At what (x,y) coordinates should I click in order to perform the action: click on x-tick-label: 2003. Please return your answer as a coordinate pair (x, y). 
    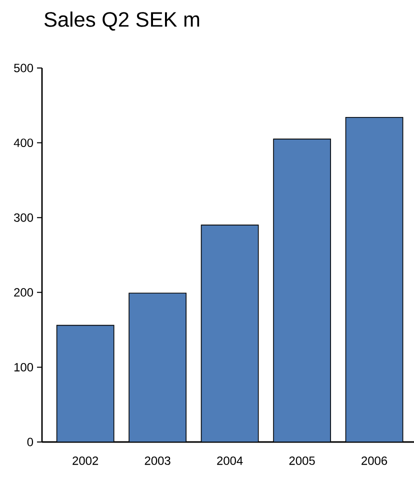
    Looking at the image, I should click on (157, 460).